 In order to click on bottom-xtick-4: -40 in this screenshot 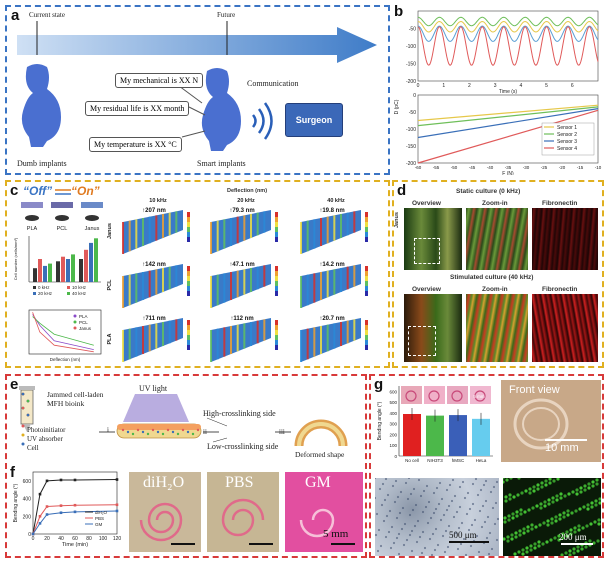, I will do `click(490, 167)`.